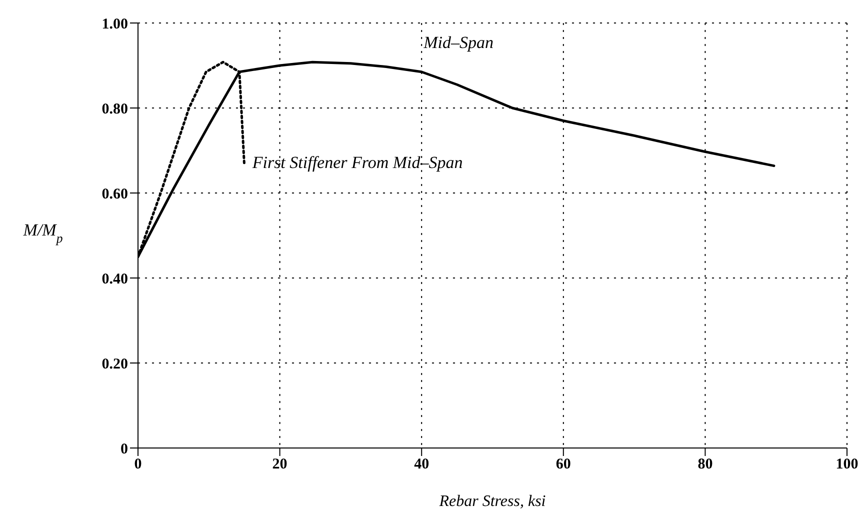 The image size is (867, 521). Describe the element at coordinates (492, 501) in the screenshot. I see `x-axis-title: Rebar Stress, ksi` at that location.